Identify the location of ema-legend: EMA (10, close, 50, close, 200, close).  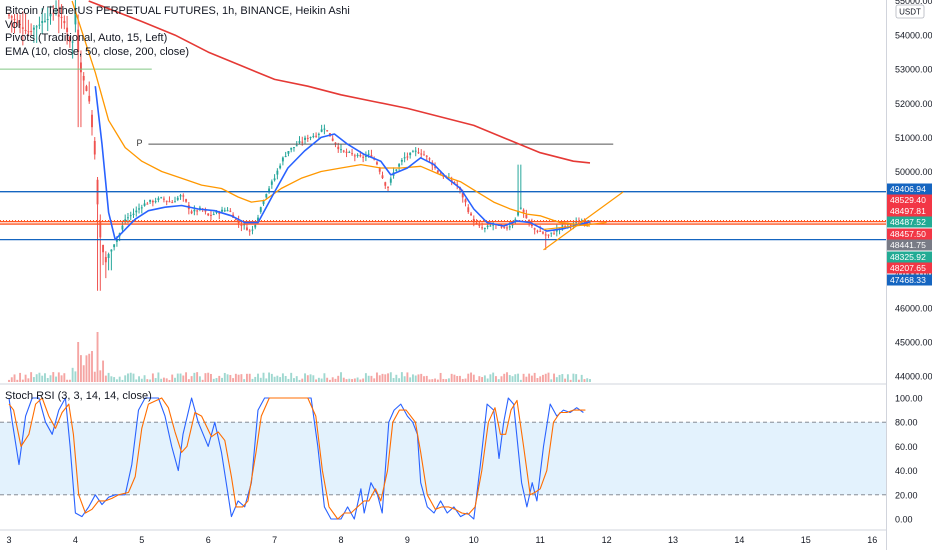
(97, 51).